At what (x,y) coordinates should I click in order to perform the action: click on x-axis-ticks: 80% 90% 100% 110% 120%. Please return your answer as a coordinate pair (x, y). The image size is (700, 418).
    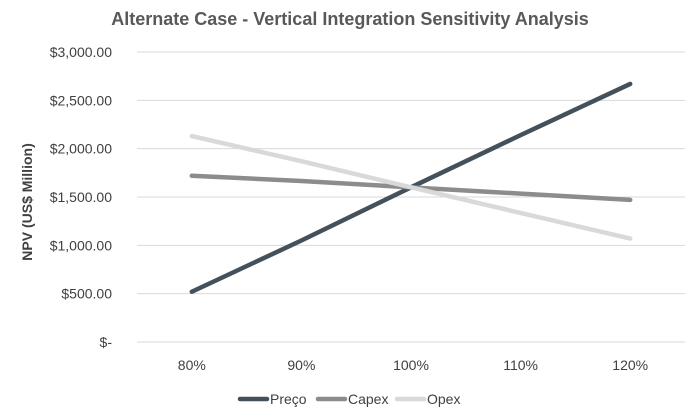
    Looking at the image, I should click on (413, 365).